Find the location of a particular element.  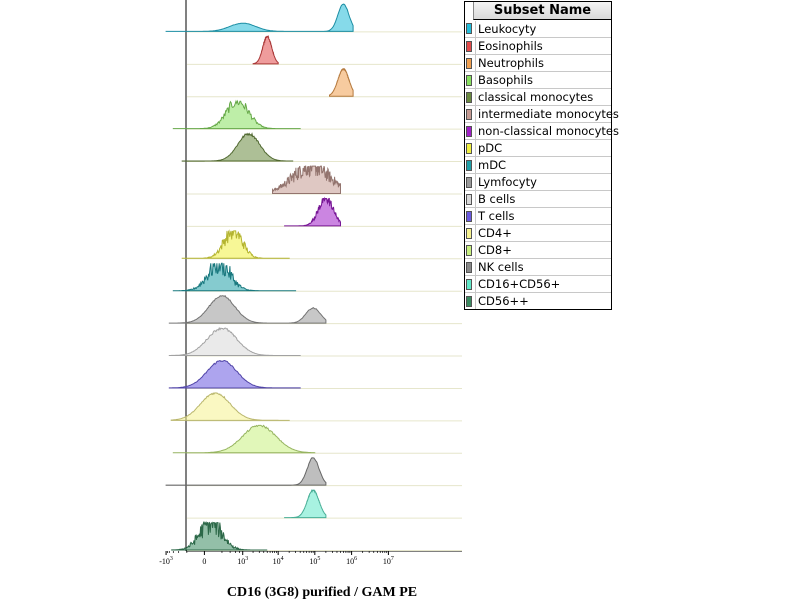

legend-item: Neutrophils is located at coordinates (538, 62).